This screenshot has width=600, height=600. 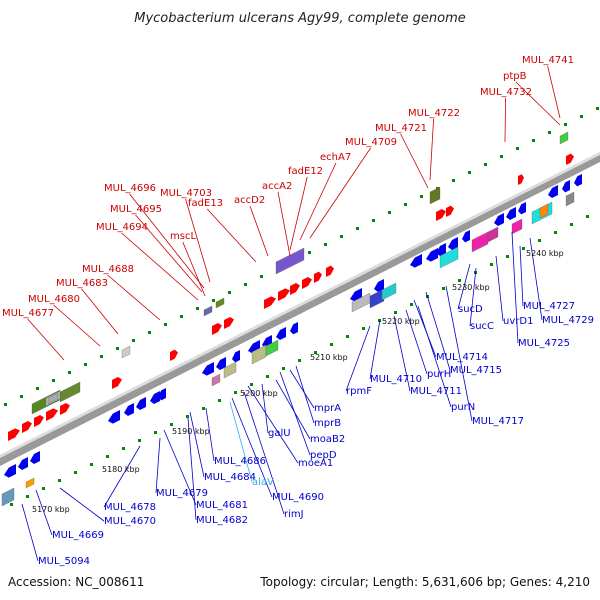 What do you see at coordinates (462, 357) in the screenshot?
I see `reverse-gene-label: MUL_4714` at bounding box center [462, 357].